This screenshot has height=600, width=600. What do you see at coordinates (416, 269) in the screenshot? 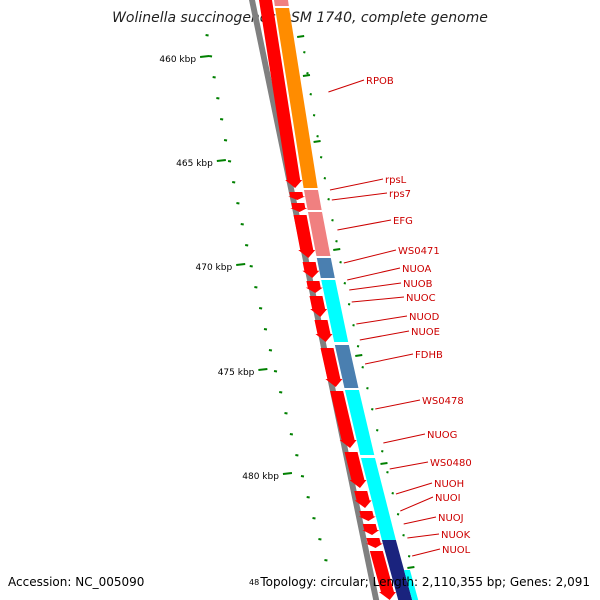
I see `gene-label: NUOA` at bounding box center [416, 269].